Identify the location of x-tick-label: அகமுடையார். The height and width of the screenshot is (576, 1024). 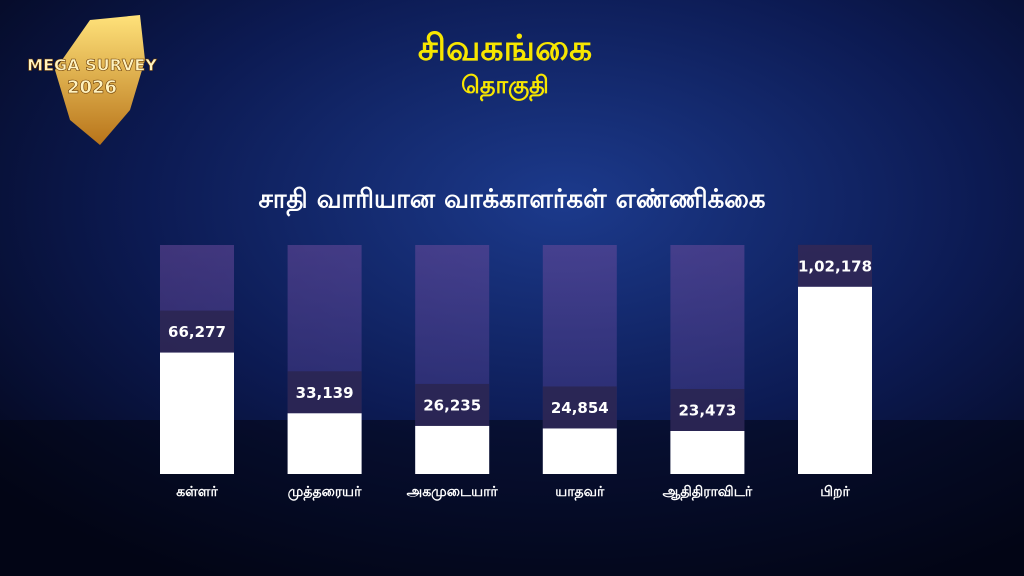
(453, 492).